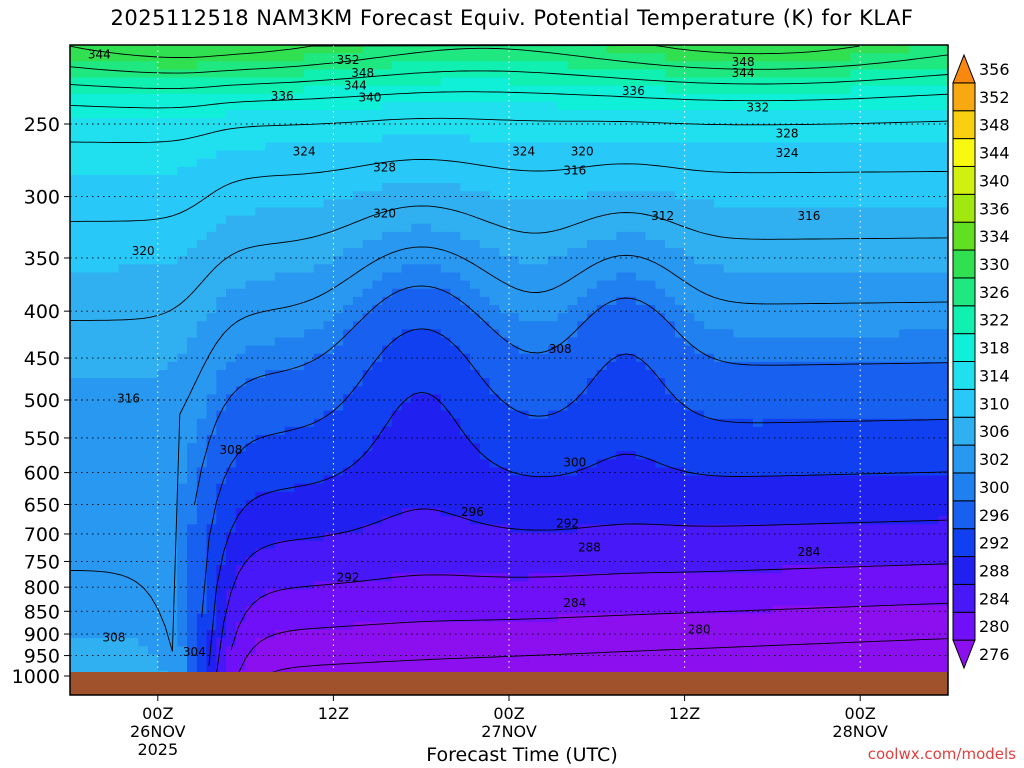  What do you see at coordinates (994, 69) in the screenshot?
I see `colorbar-label: 356` at bounding box center [994, 69].